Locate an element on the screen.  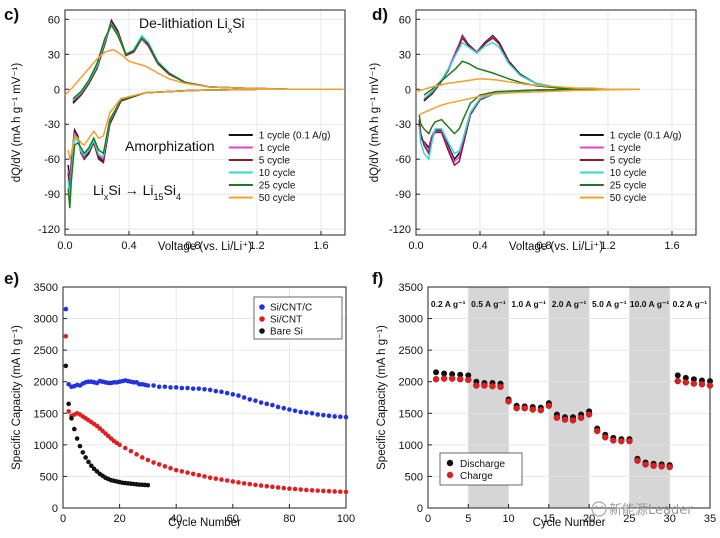
x-tick-label: 10 is located at coordinates (508, 519).